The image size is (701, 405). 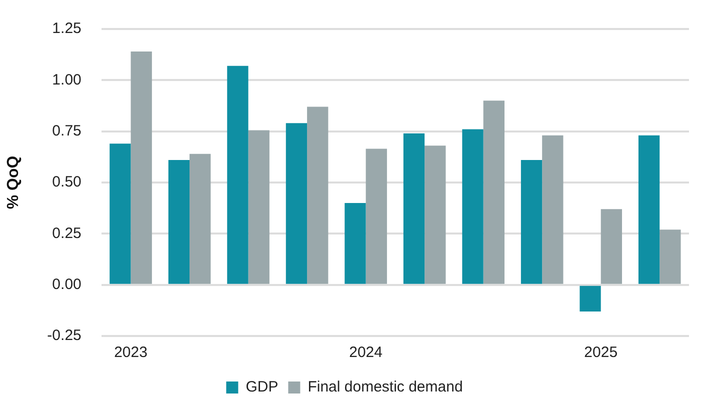 What do you see at coordinates (67, 182) in the screenshot?
I see `y-tick-label: 0.50` at bounding box center [67, 182].